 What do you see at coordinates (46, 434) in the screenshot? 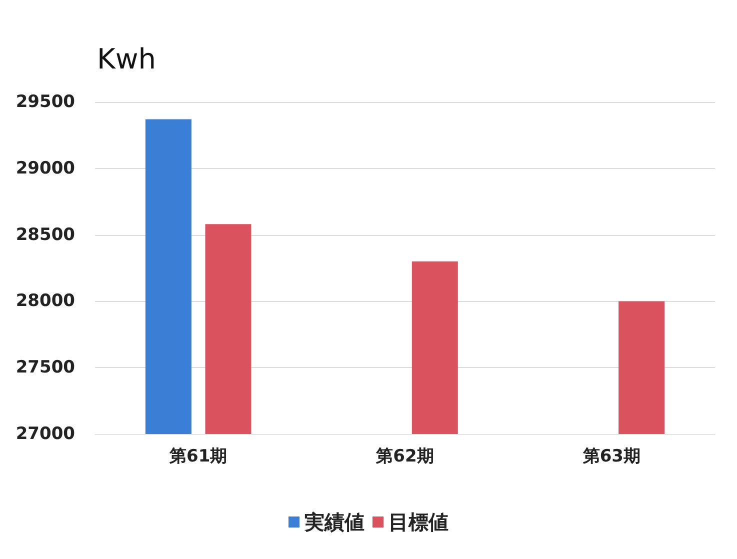
I see `y-tick-label: 27000` at bounding box center [46, 434].